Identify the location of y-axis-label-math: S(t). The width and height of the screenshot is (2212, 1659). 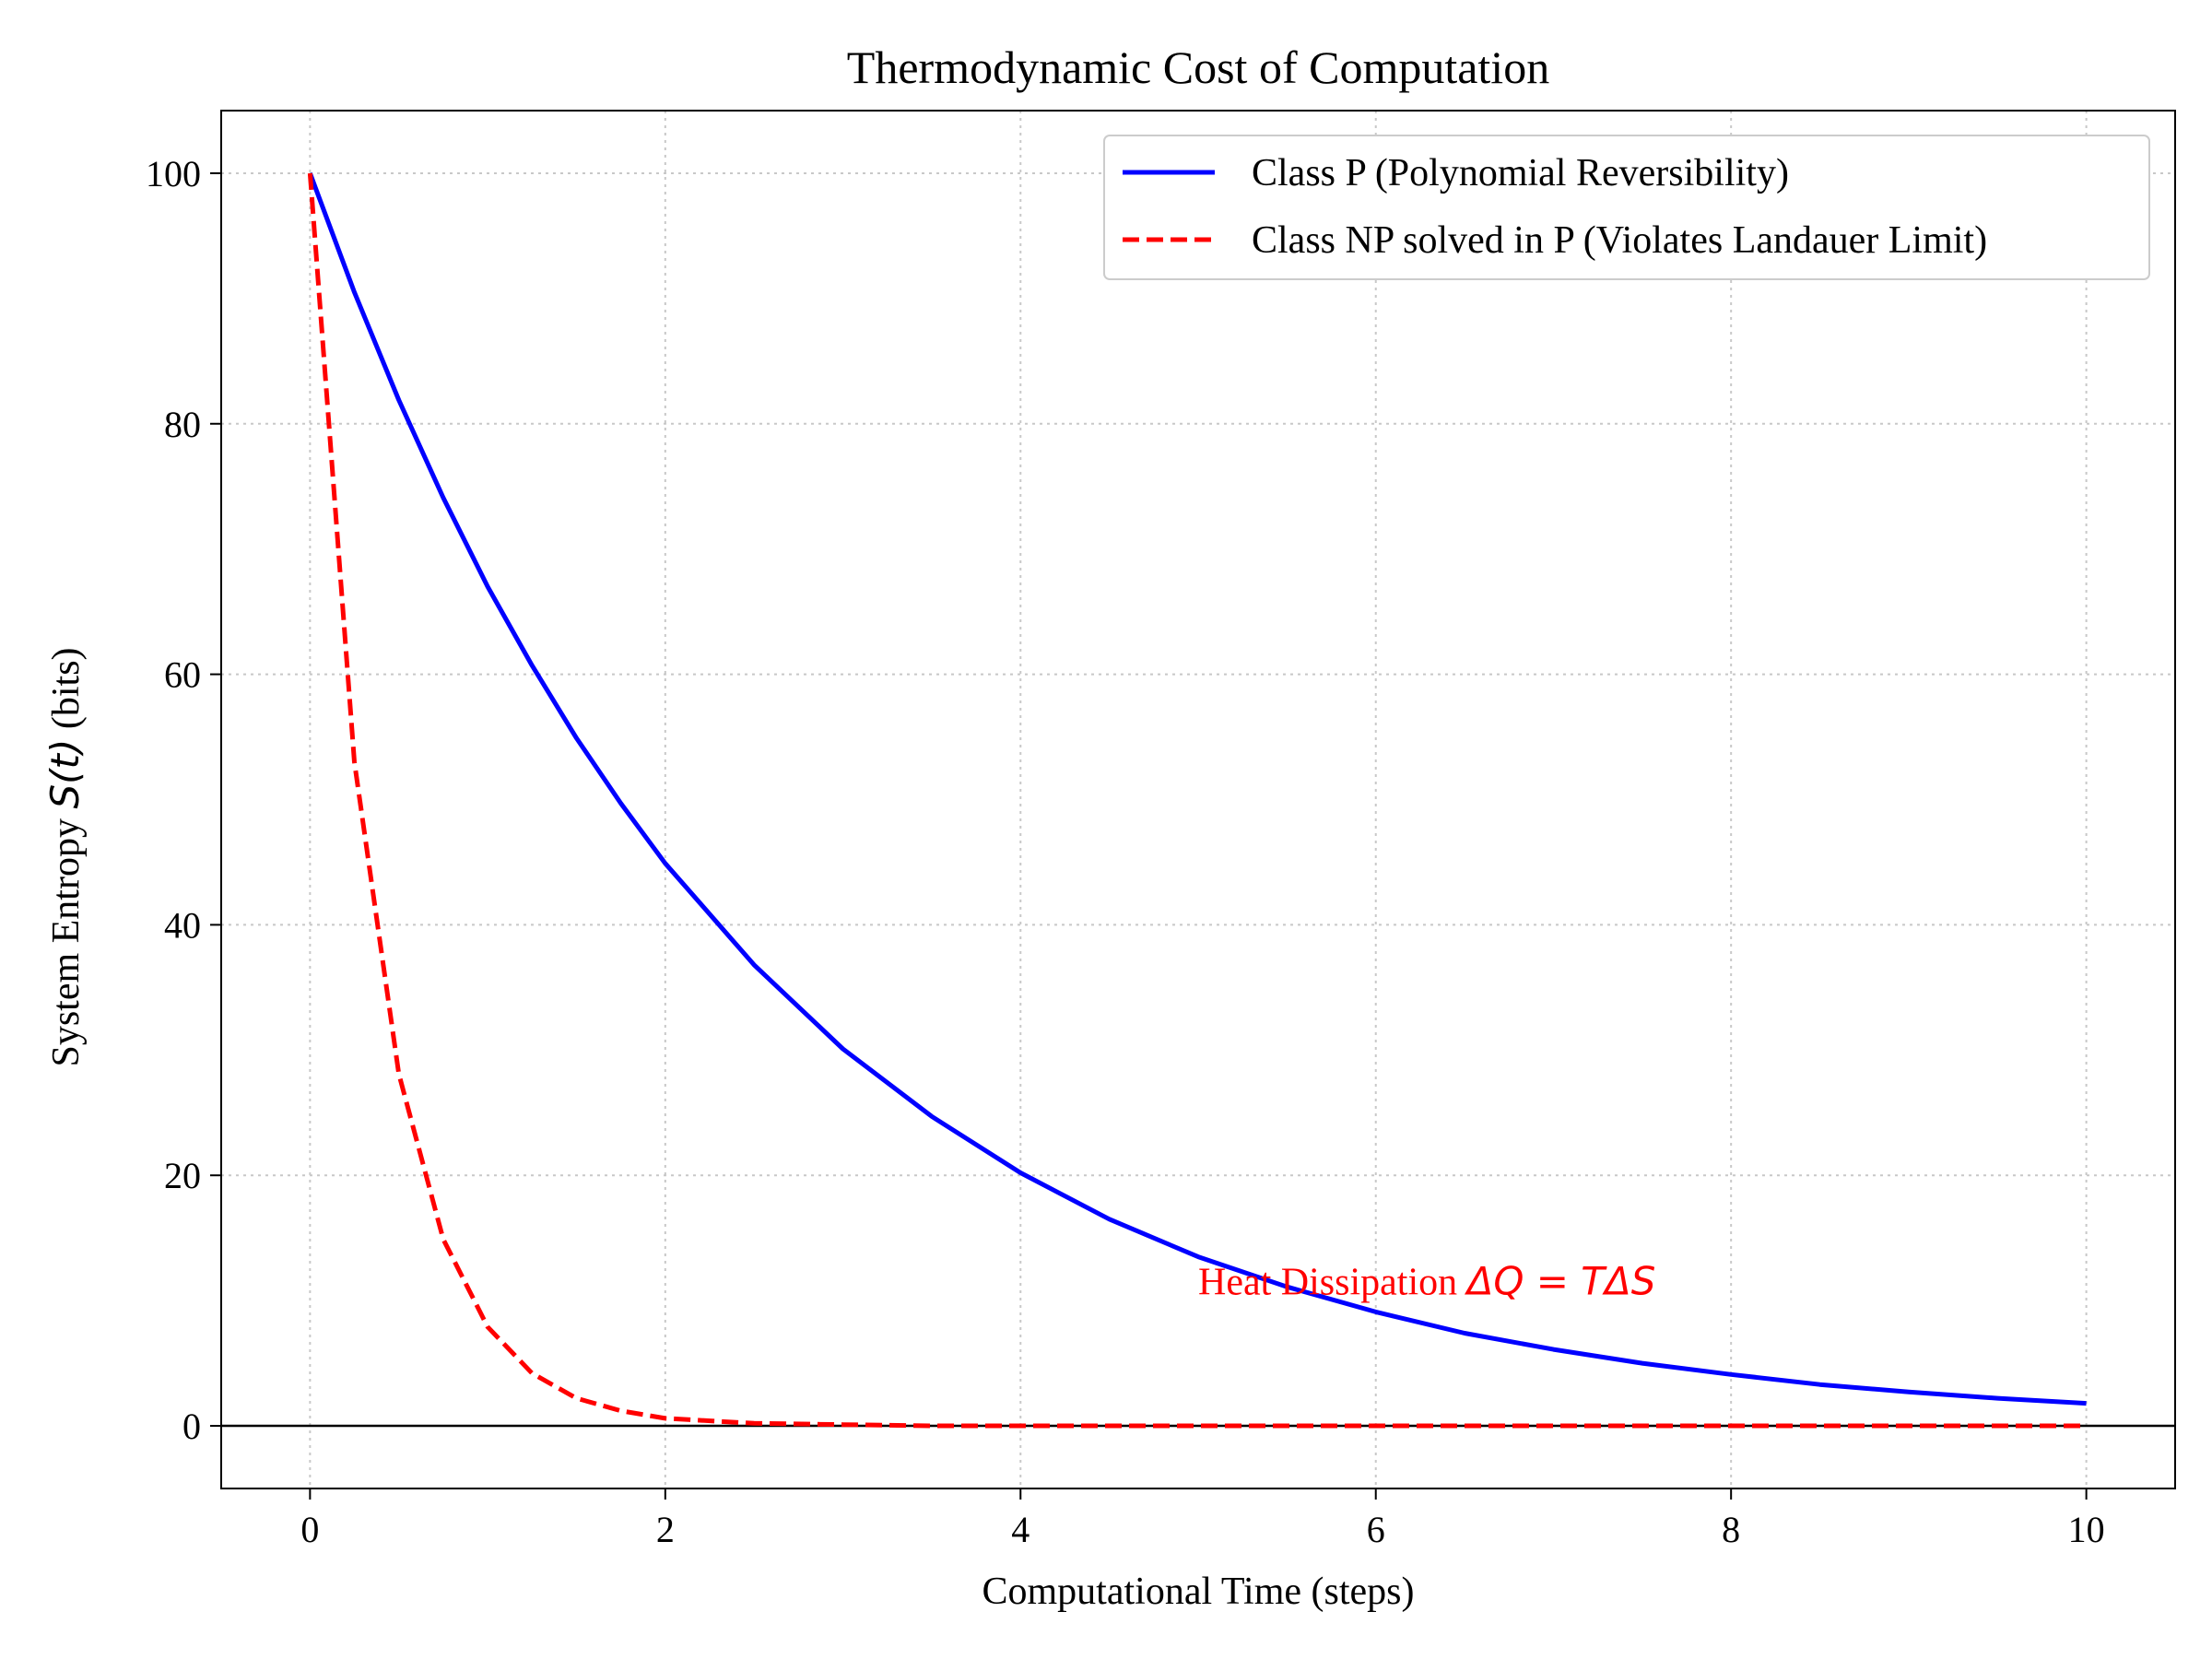
(65, 774).